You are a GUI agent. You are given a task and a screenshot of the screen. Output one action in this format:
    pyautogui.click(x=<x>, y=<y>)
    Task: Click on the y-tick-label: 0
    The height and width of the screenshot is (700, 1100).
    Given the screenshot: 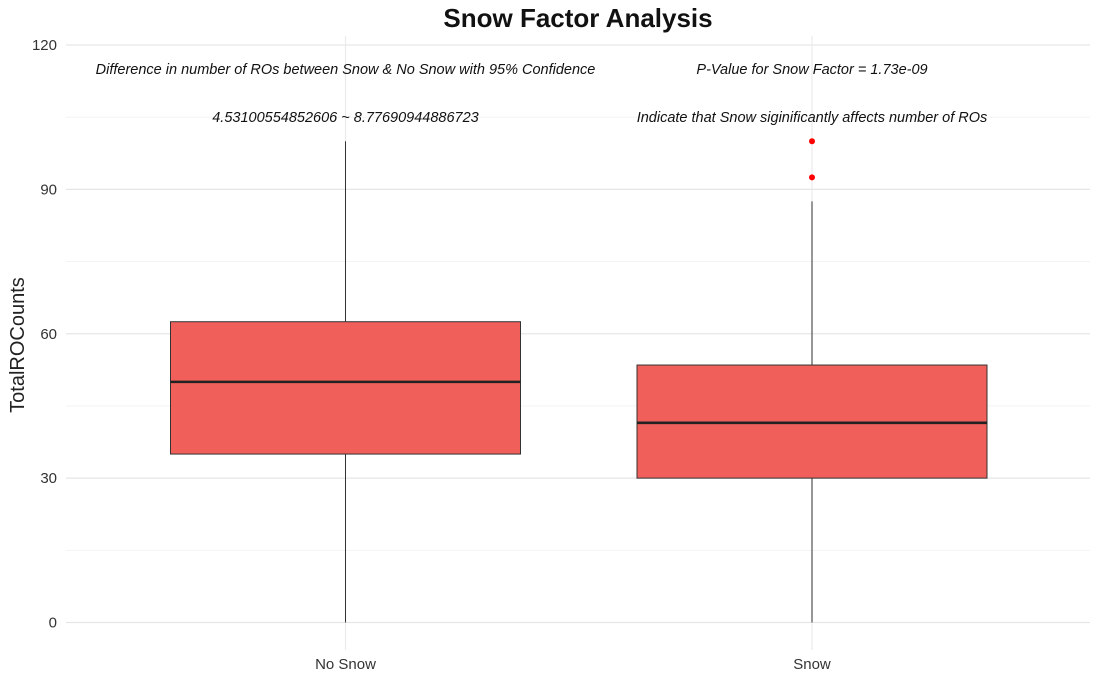 What is the action you would take?
    pyautogui.click(x=53, y=623)
    